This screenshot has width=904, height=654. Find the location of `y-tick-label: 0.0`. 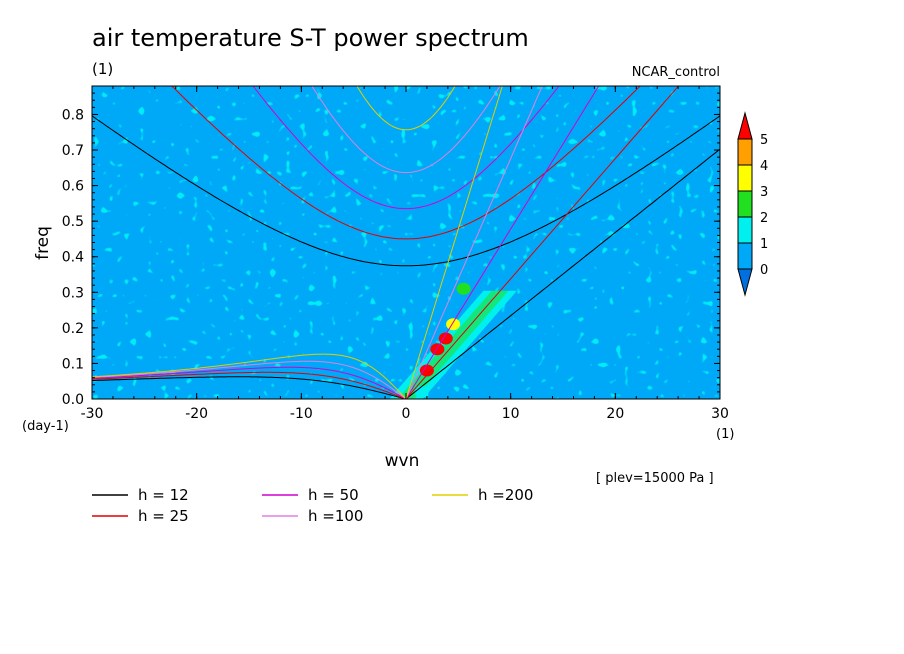

y-tick-label: 0.0 is located at coordinates (73, 400).